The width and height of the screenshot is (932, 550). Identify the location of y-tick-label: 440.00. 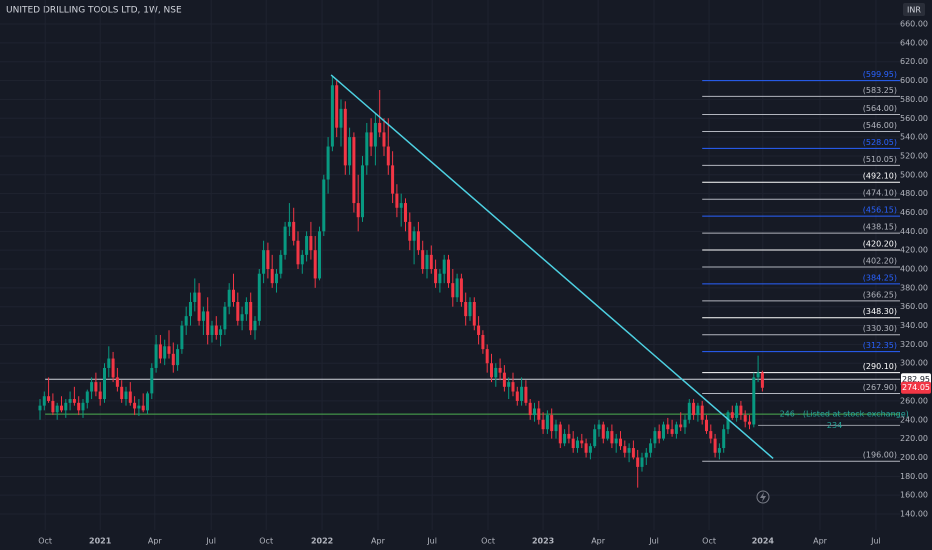
(914, 231).